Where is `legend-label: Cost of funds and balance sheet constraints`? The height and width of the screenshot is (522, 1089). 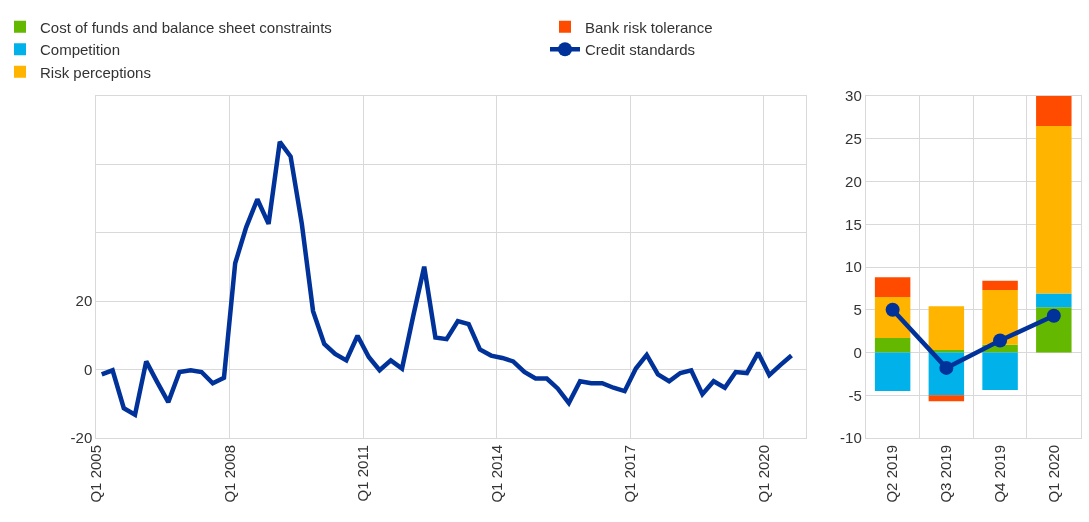 legend-label: Cost of funds and balance sheet constraints is located at coordinates (186, 27).